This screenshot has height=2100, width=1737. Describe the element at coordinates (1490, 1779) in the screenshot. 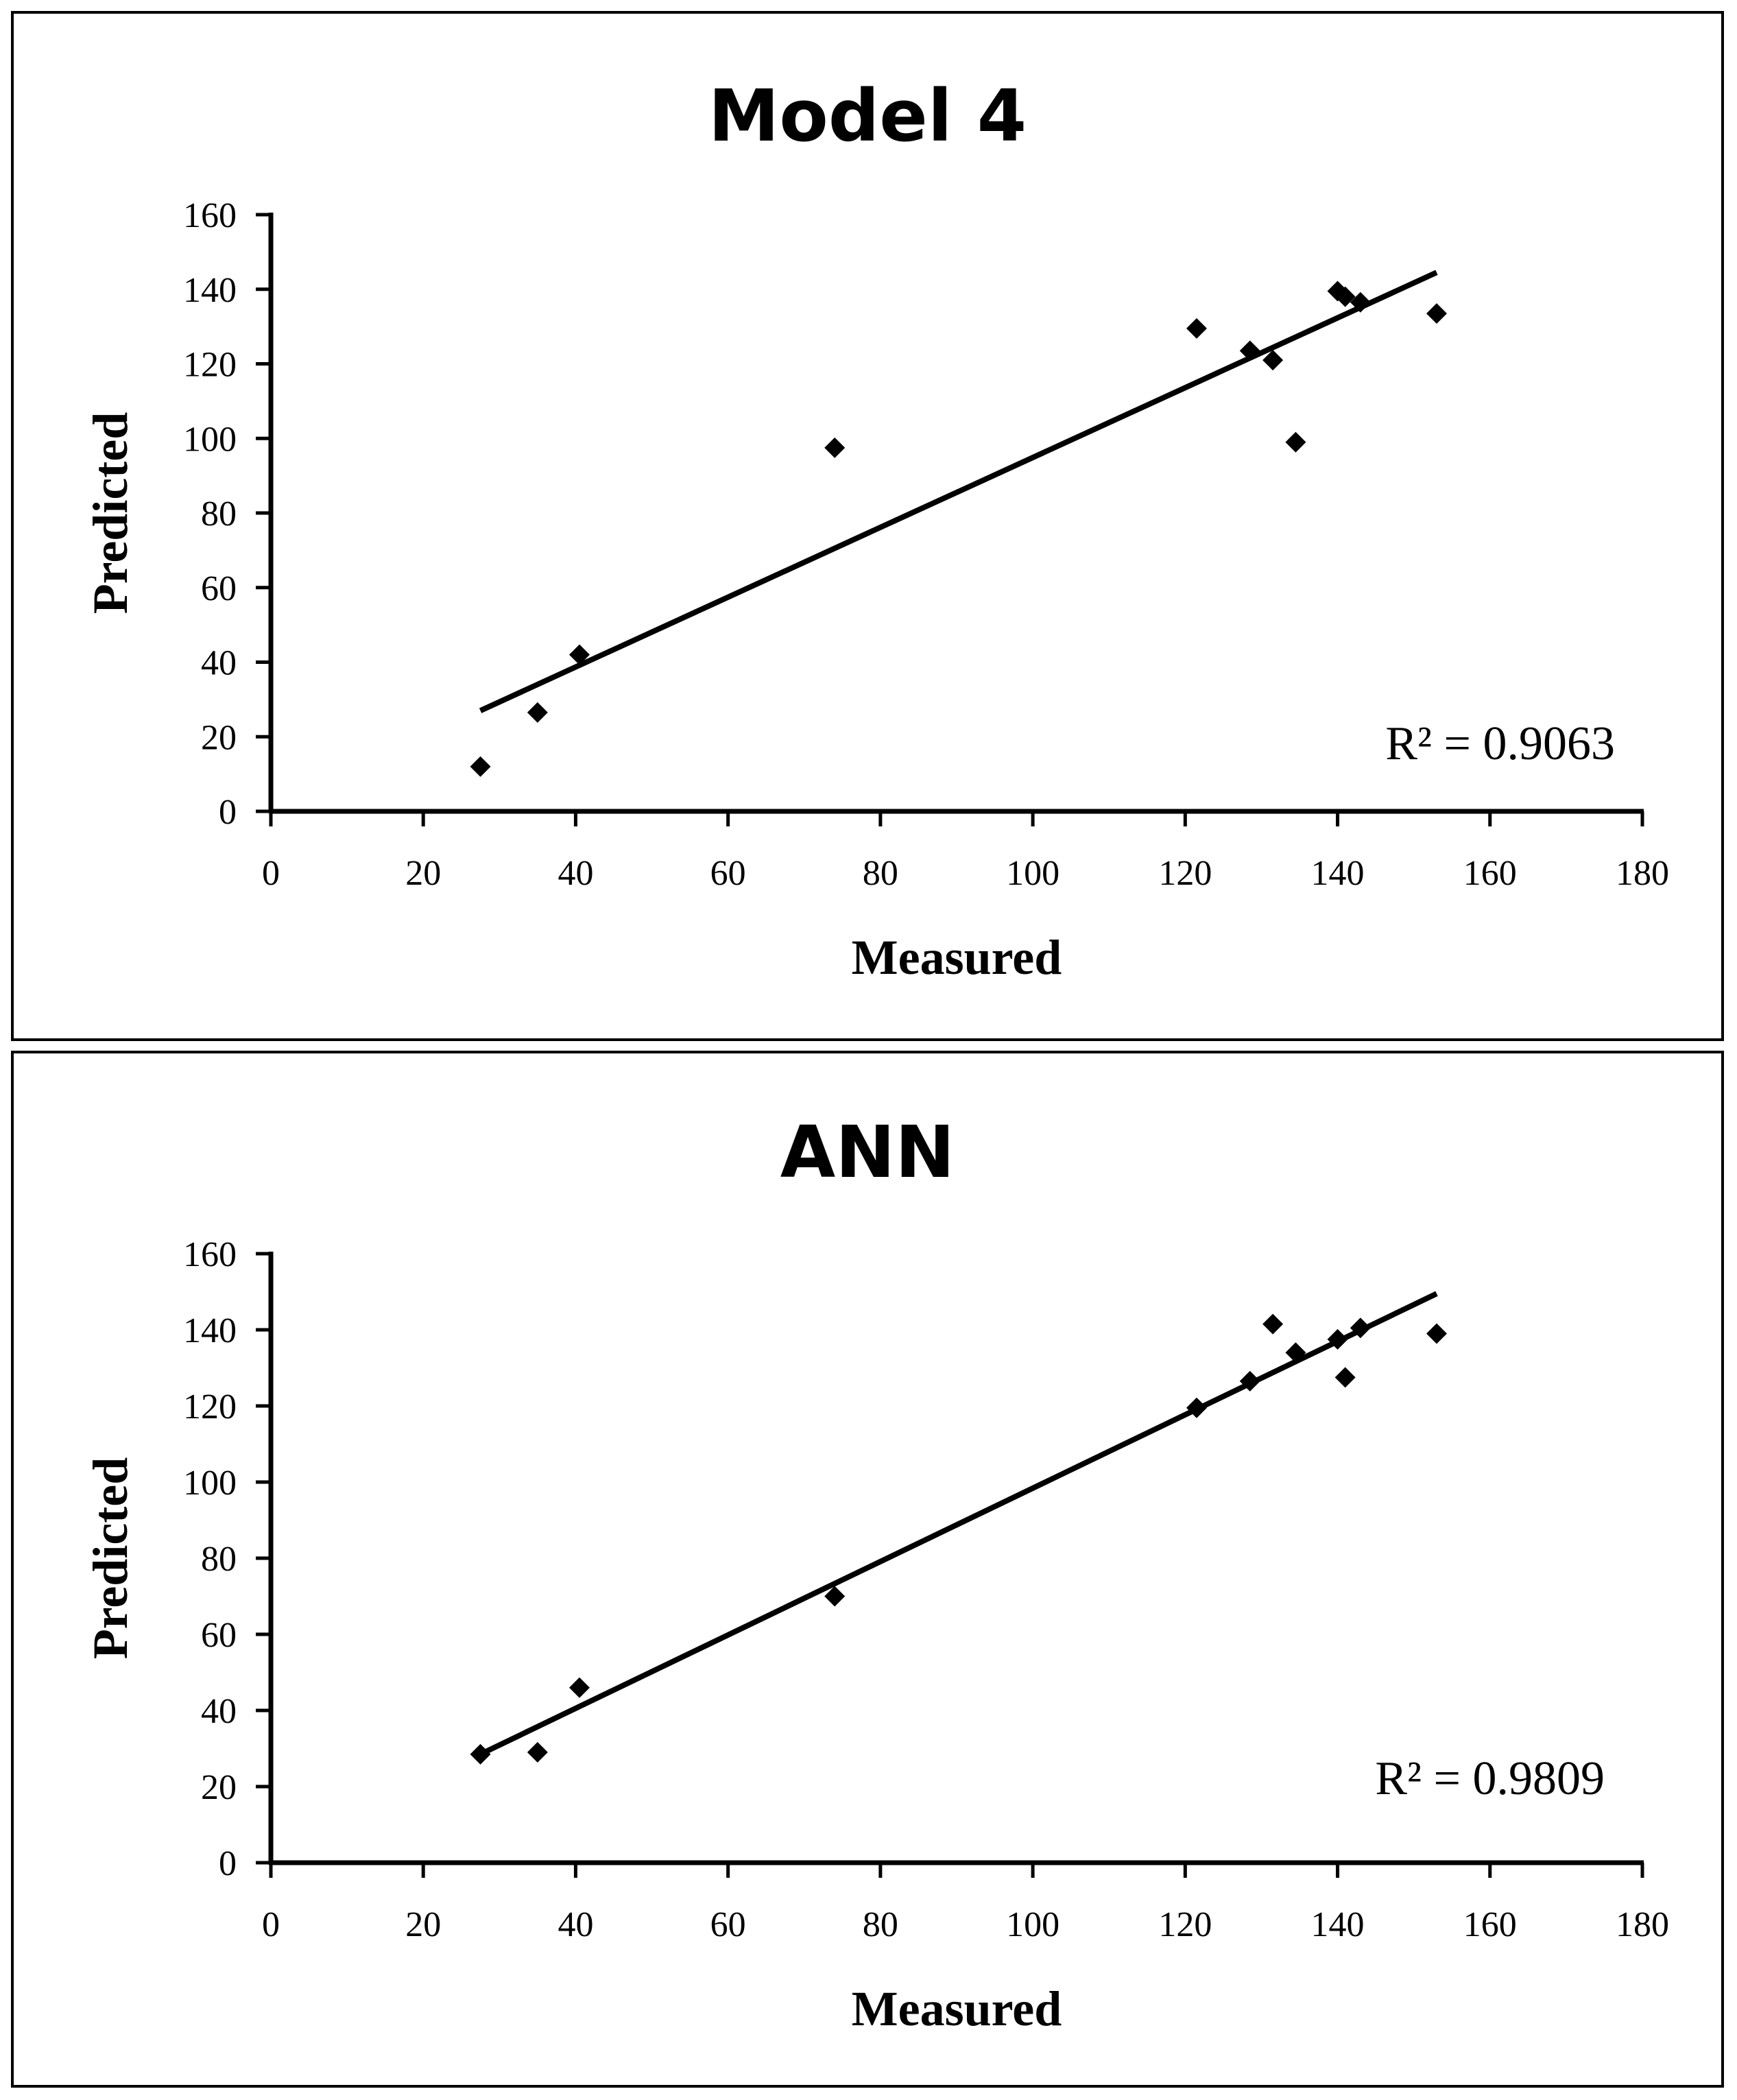

I see `r-squared-annotation: R² = 0.9809` at that location.